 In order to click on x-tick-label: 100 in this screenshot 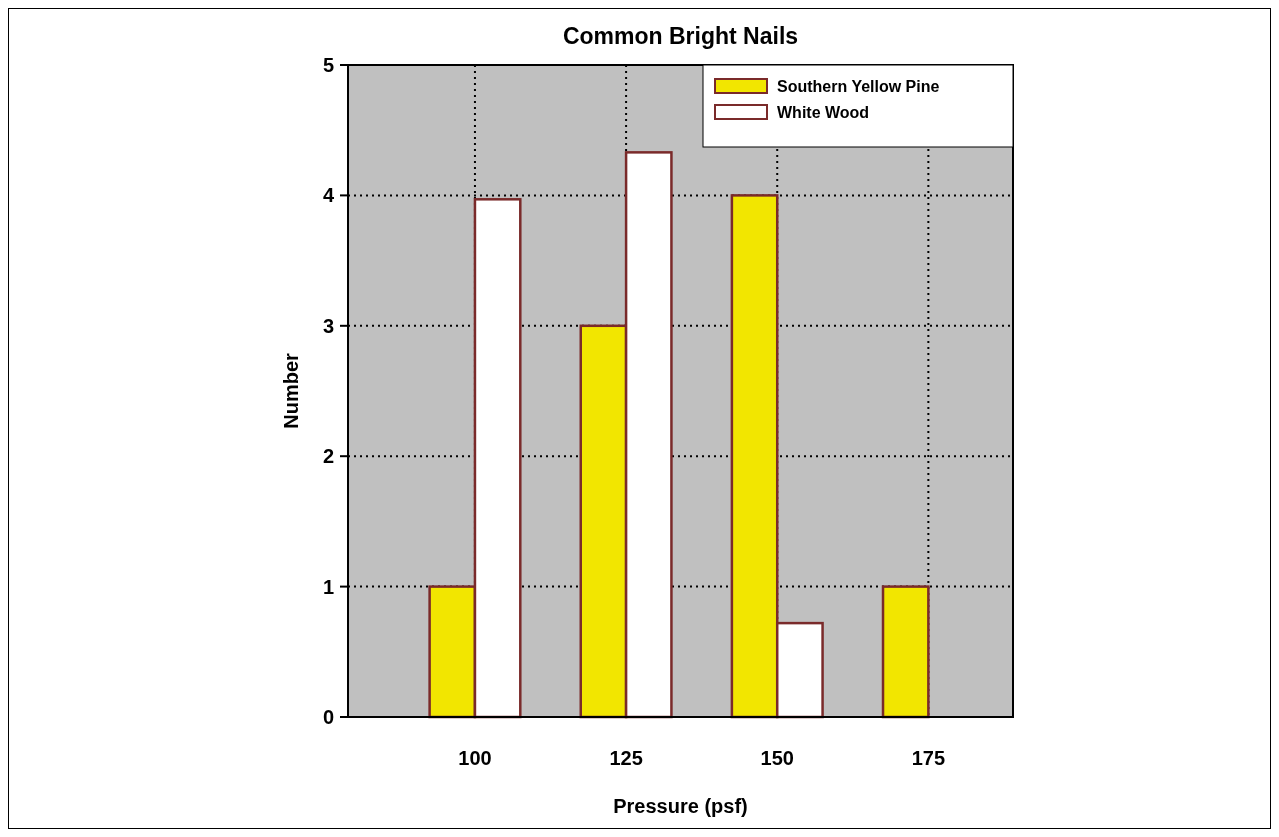, I will do `click(475, 758)`.